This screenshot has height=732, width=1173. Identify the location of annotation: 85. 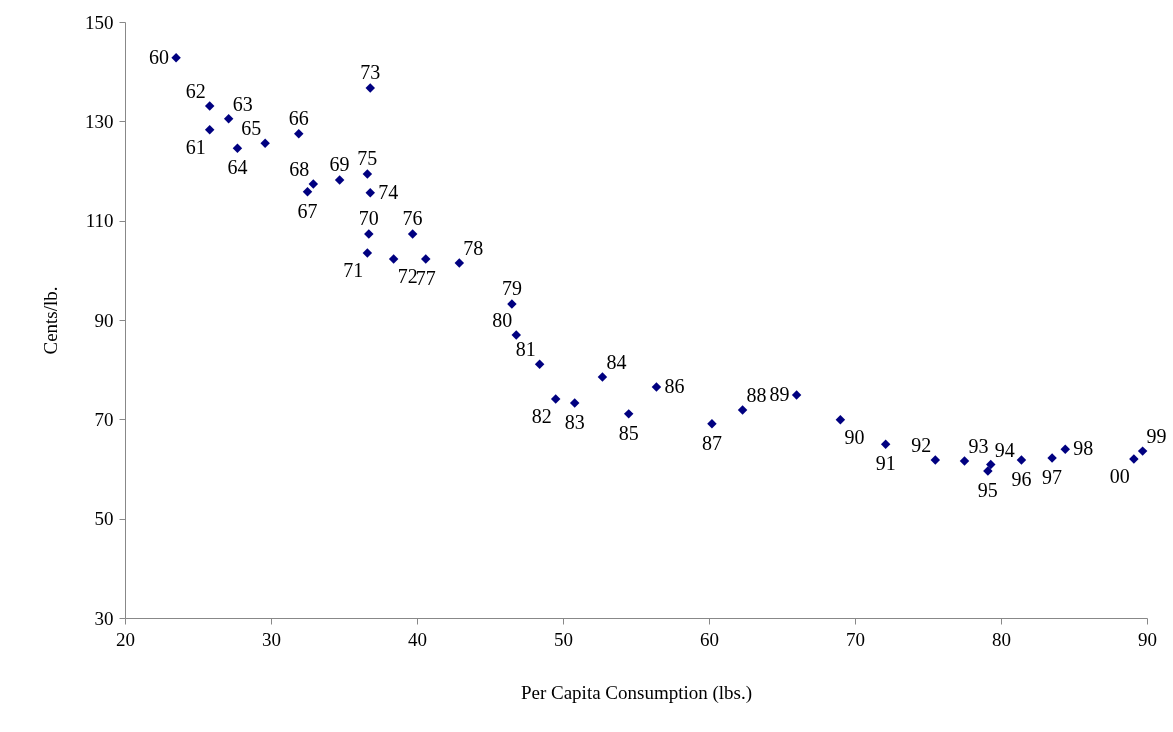
(628, 432).